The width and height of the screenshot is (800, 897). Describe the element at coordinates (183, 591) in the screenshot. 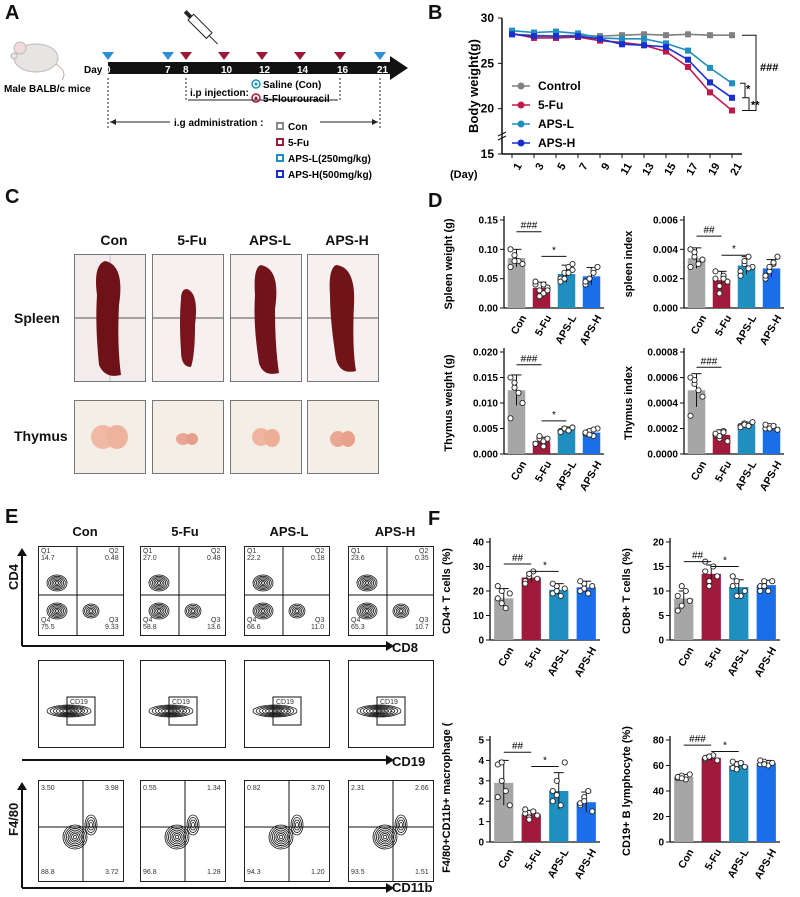

I see `cd4-cd8-plot: Q1 27.0 Q2 0.48 Q4 58.8 Q3 13.6` at that location.